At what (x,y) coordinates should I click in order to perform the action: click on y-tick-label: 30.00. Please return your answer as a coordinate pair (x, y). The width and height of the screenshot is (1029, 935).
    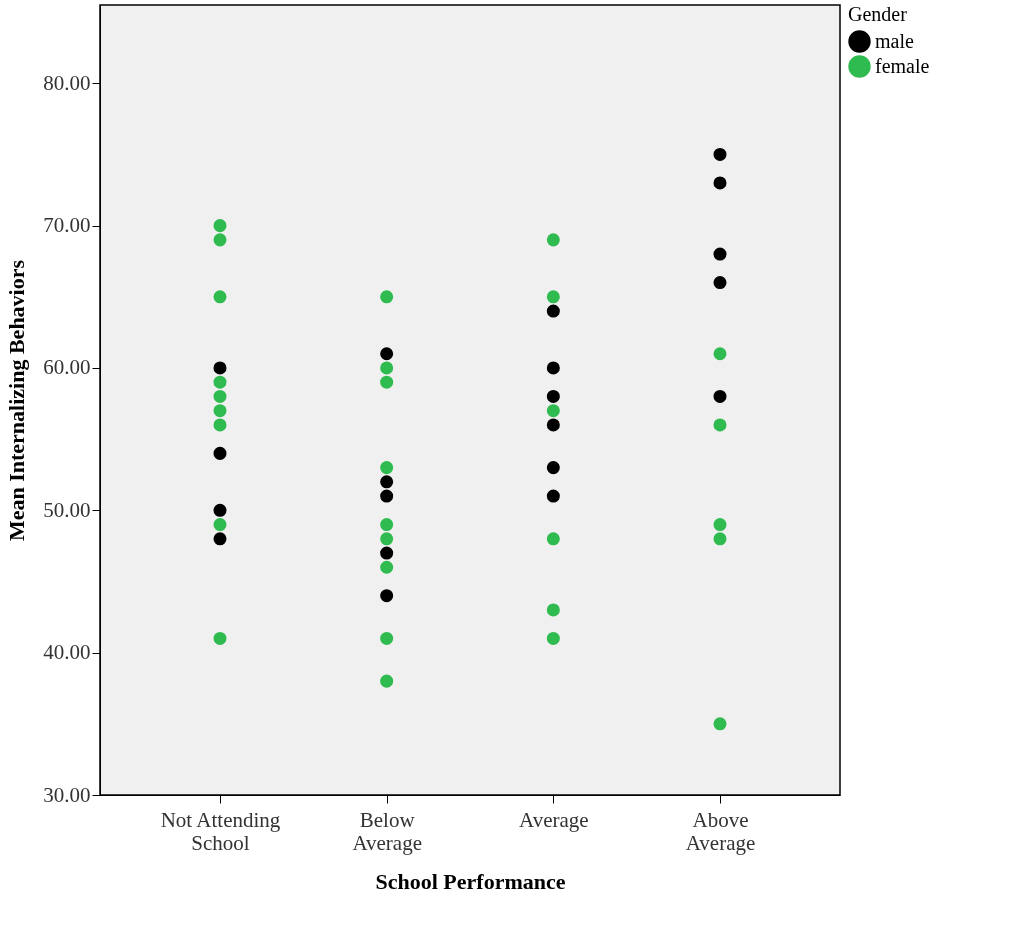
    Looking at the image, I should click on (67, 794).